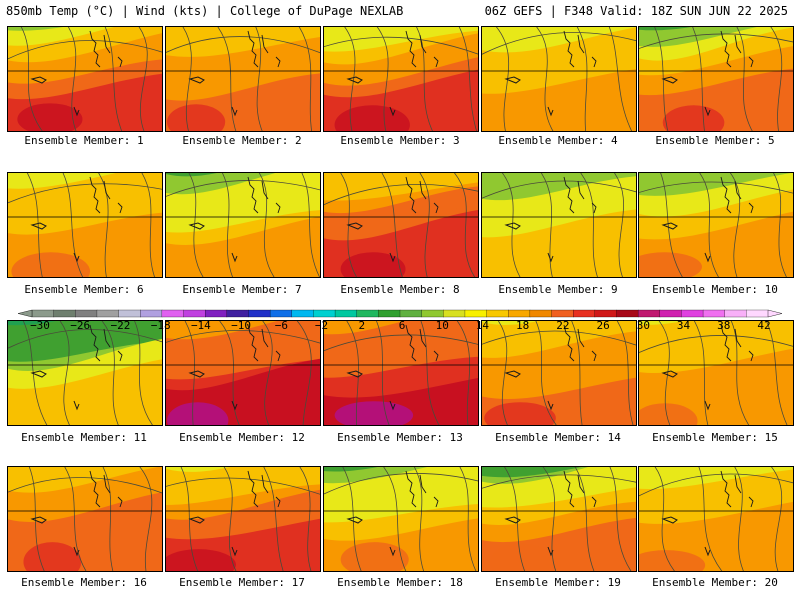 The height and width of the screenshot is (600, 800). What do you see at coordinates (715, 289) in the screenshot?
I see `ensemble-member-label: Ensemble Member: 10` at bounding box center [715, 289].